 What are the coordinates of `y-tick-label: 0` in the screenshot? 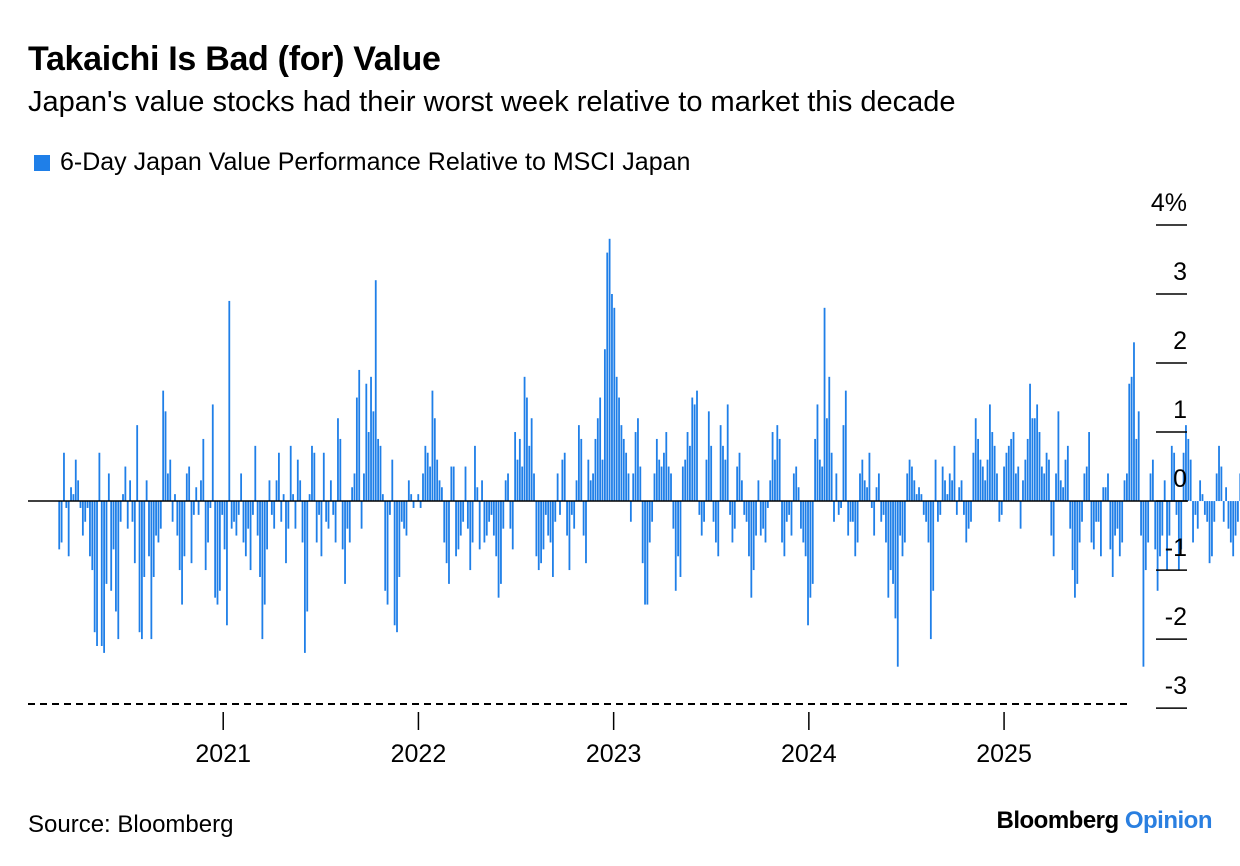 It's located at (1180, 479).